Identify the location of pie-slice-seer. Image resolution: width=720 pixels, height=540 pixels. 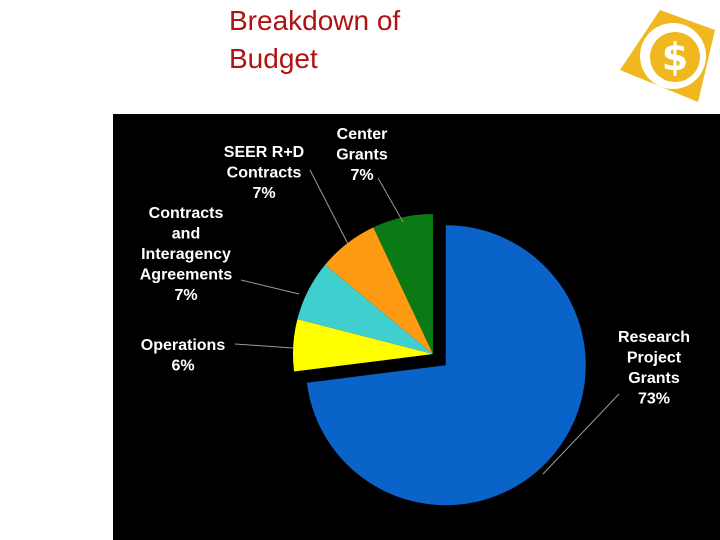
(379, 290).